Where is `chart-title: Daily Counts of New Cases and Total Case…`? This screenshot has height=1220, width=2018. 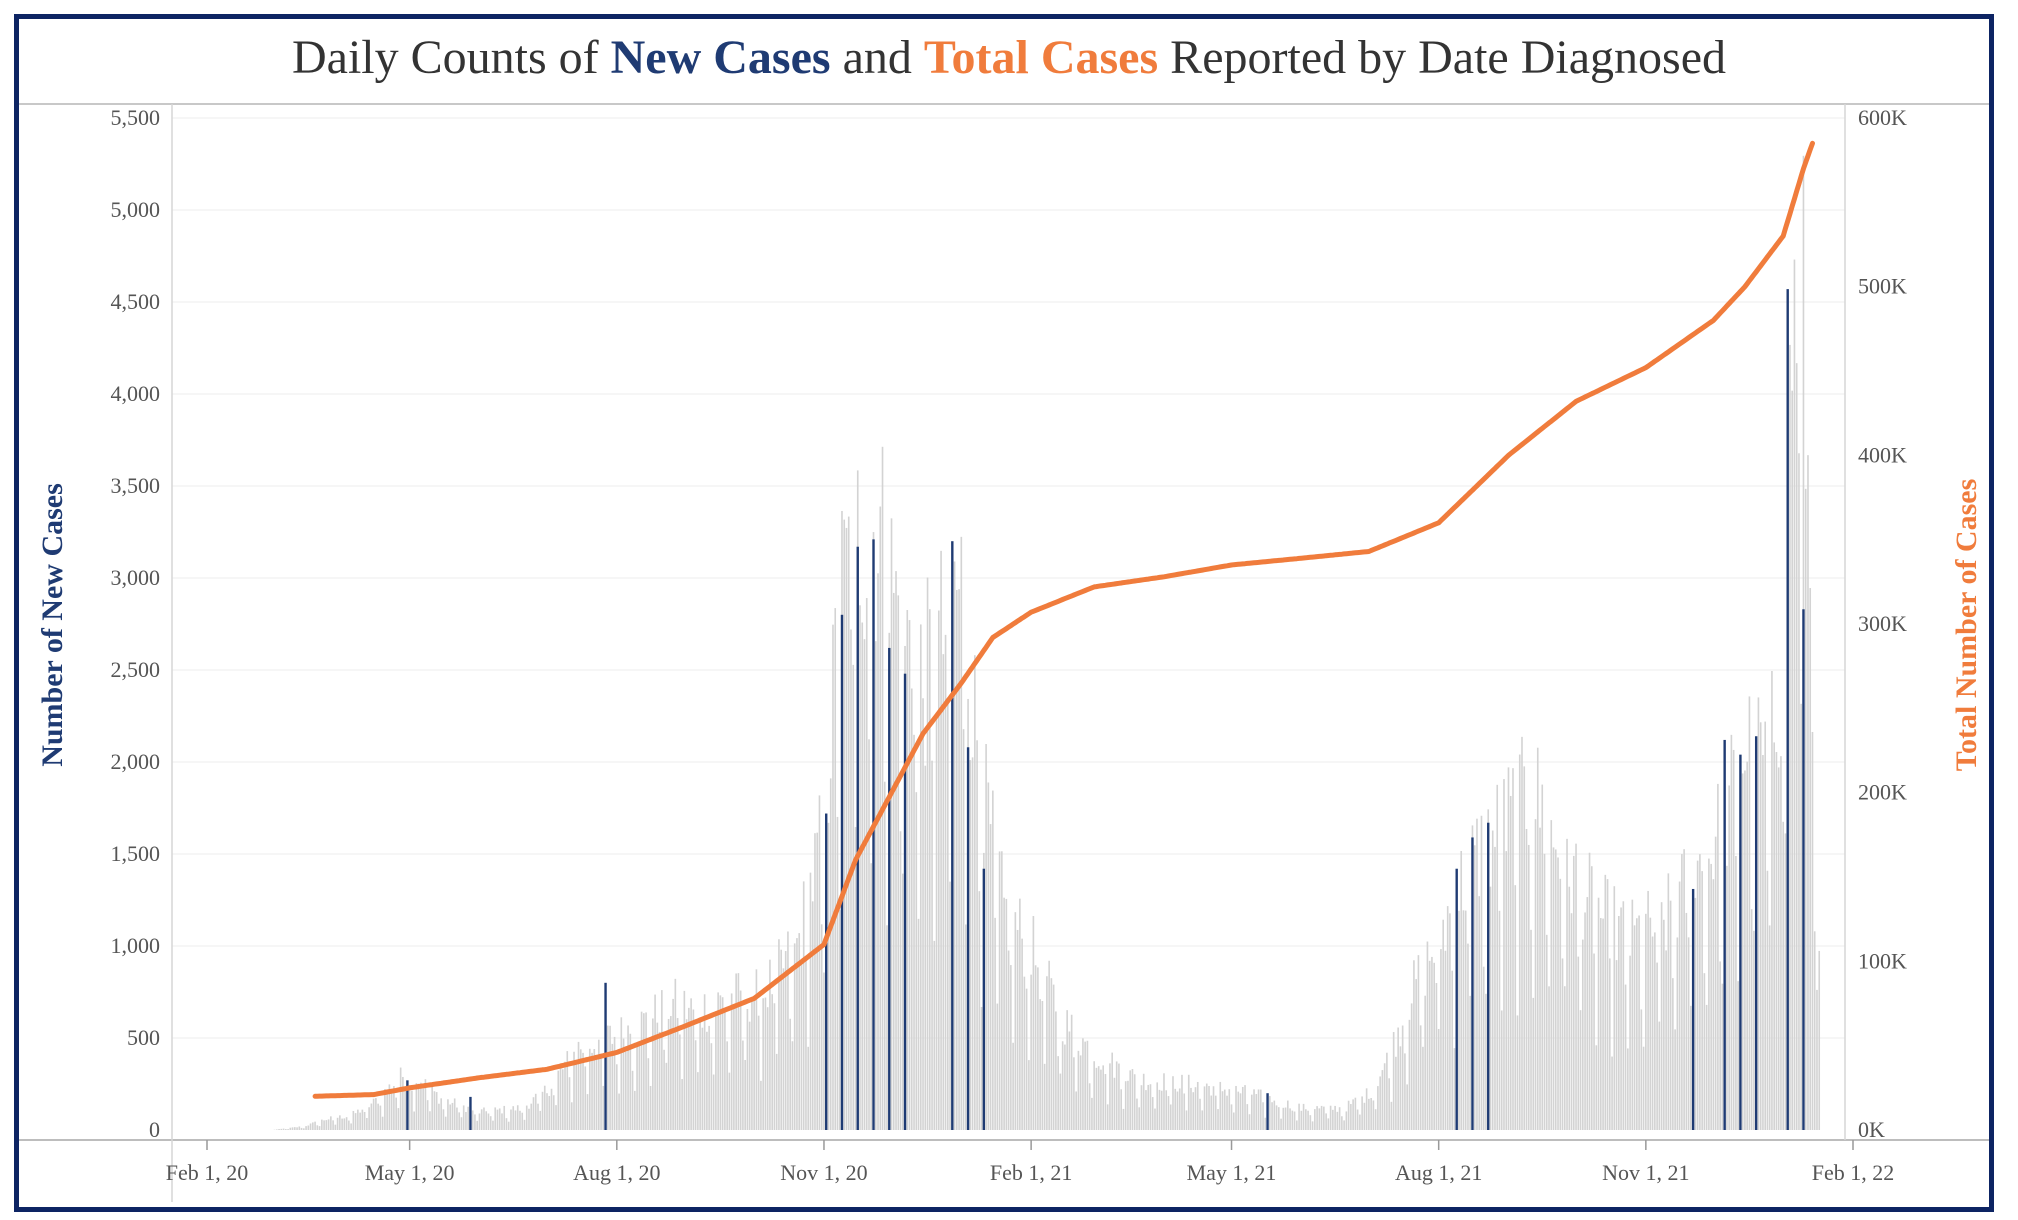 chart-title: Daily Counts of New Cases and Total Case… is located at coordinates (1009, 57).